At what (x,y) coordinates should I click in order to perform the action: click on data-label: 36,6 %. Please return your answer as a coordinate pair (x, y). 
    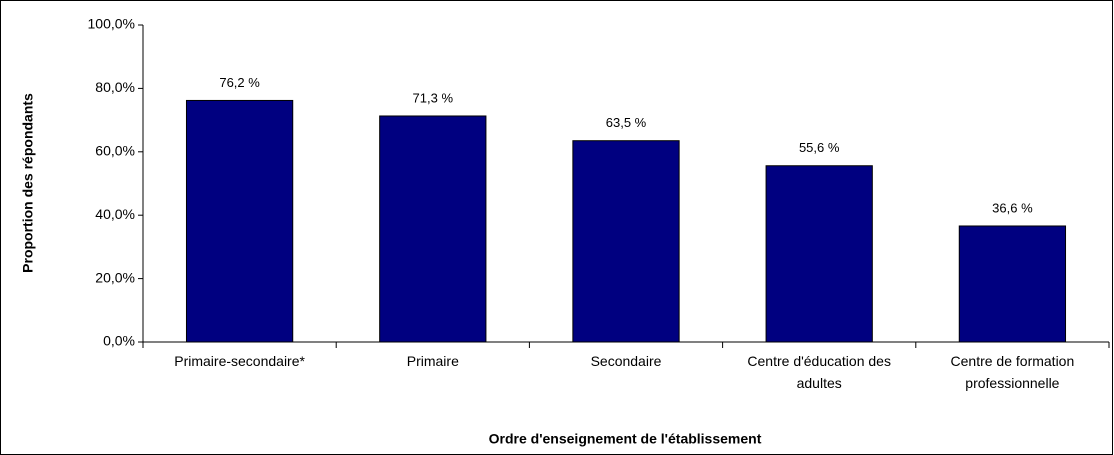
    Looking at the image, I should click on (1012, 207).